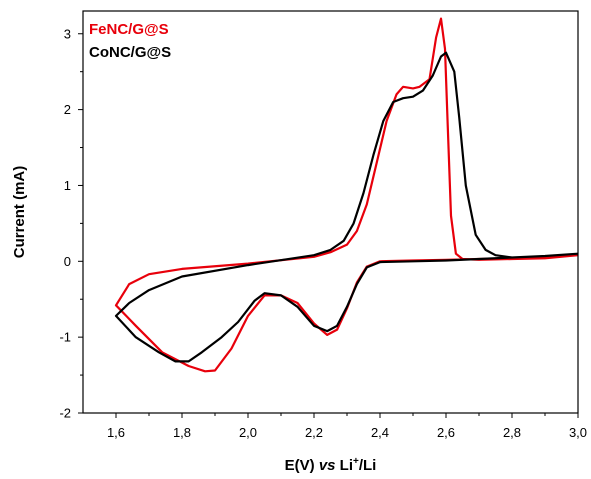  I want to click on x-tick-label: 2,0, so click(248, 432).